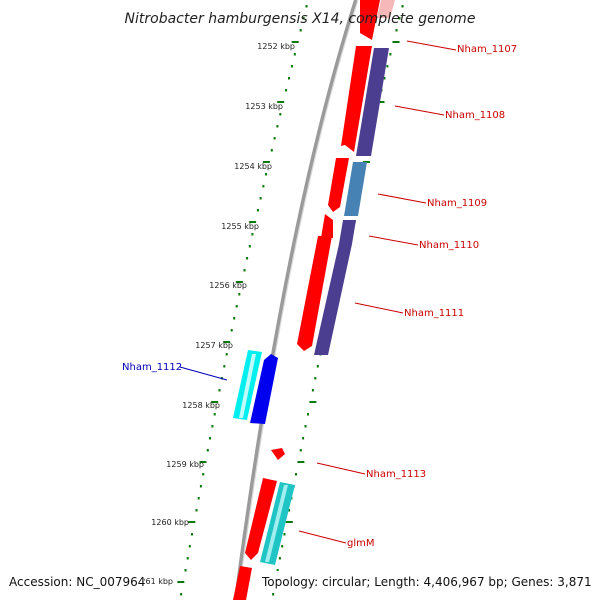  I want to click on gene-label-nham-1109: Nham_1109, so click(457, 203).